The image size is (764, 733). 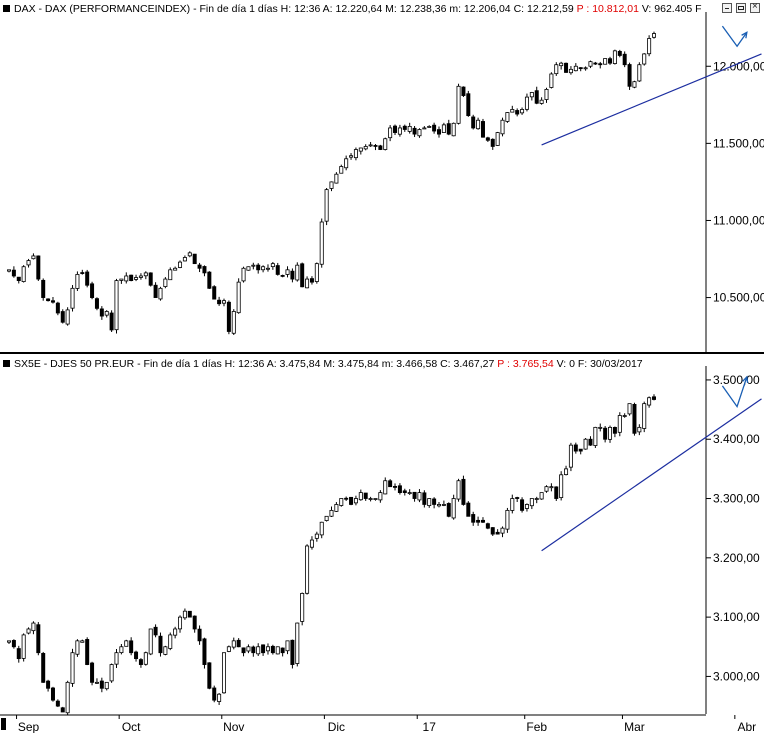 What do you see at coordinates (525, 364) in the screenshot?
I see `sx5e-header-part-1: P : 3.765,54` at bounding box center [525, 364].